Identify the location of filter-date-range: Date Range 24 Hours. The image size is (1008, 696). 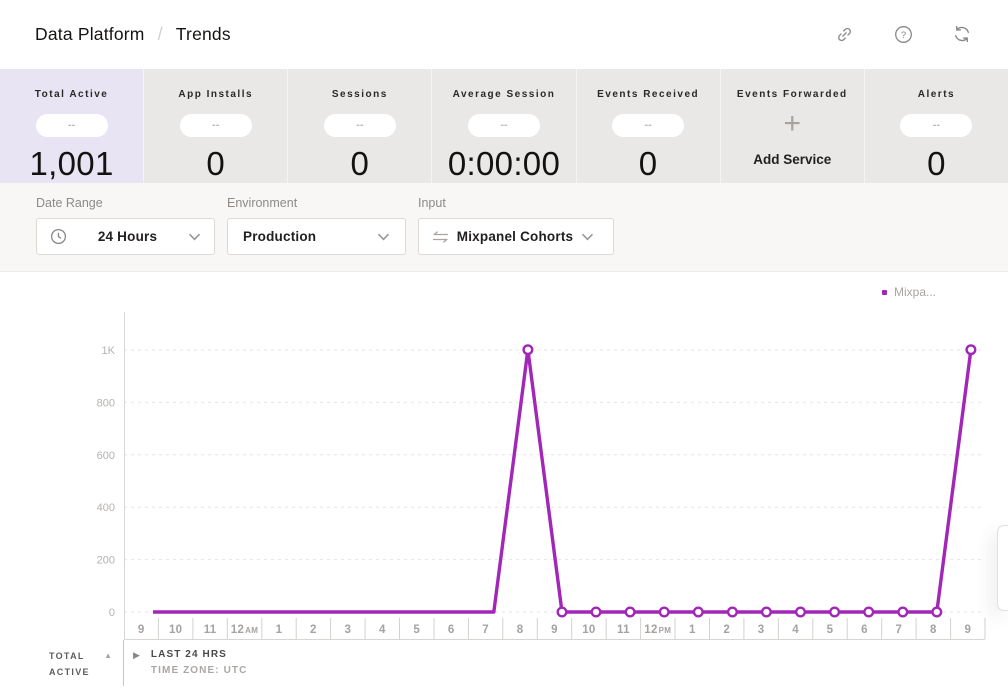
(125, 233).